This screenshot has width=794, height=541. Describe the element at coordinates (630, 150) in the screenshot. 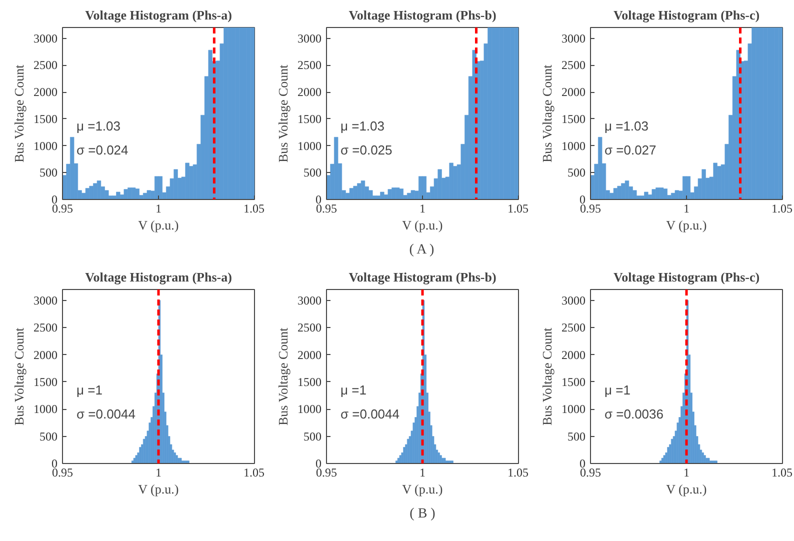

I see `annotation: σ =0.027` at that location.